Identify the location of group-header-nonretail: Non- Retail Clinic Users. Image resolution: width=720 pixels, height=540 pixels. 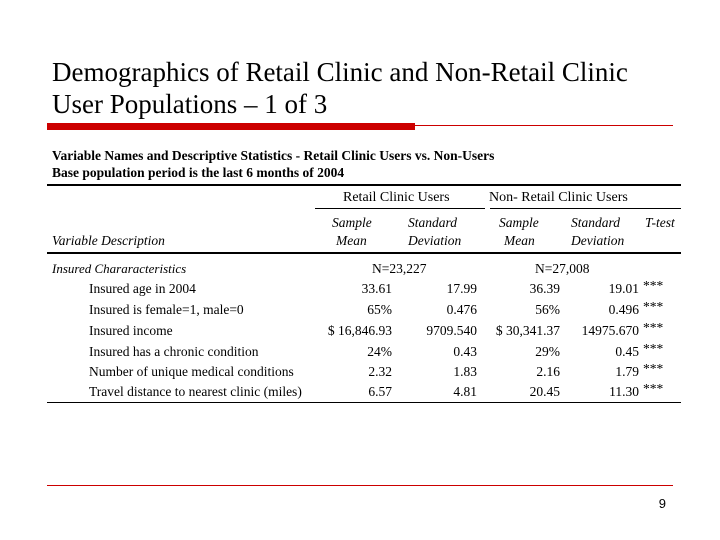
(558, 197).